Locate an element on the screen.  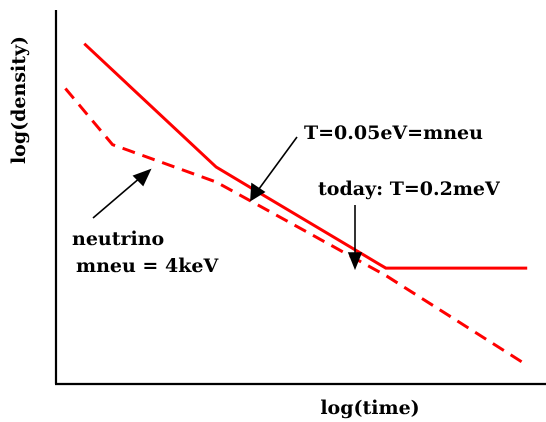
arrow-mneu-transition-head is located at coordinates (258, 192).